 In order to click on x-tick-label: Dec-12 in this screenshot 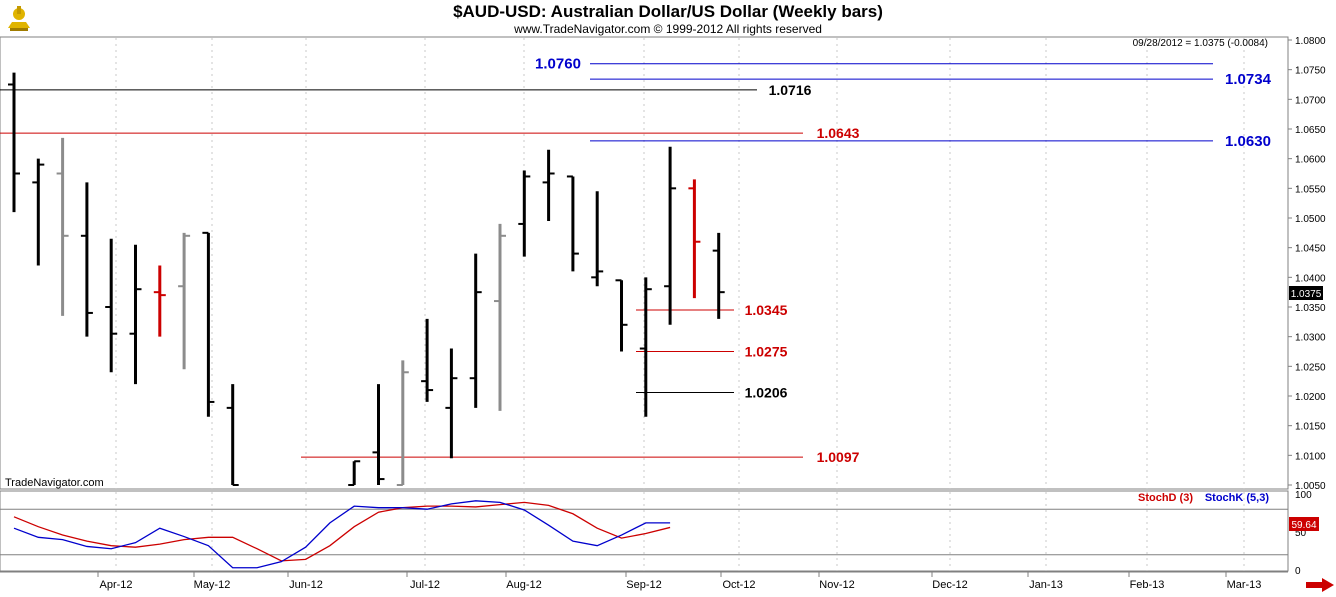, I will do `click(949, 585)`.